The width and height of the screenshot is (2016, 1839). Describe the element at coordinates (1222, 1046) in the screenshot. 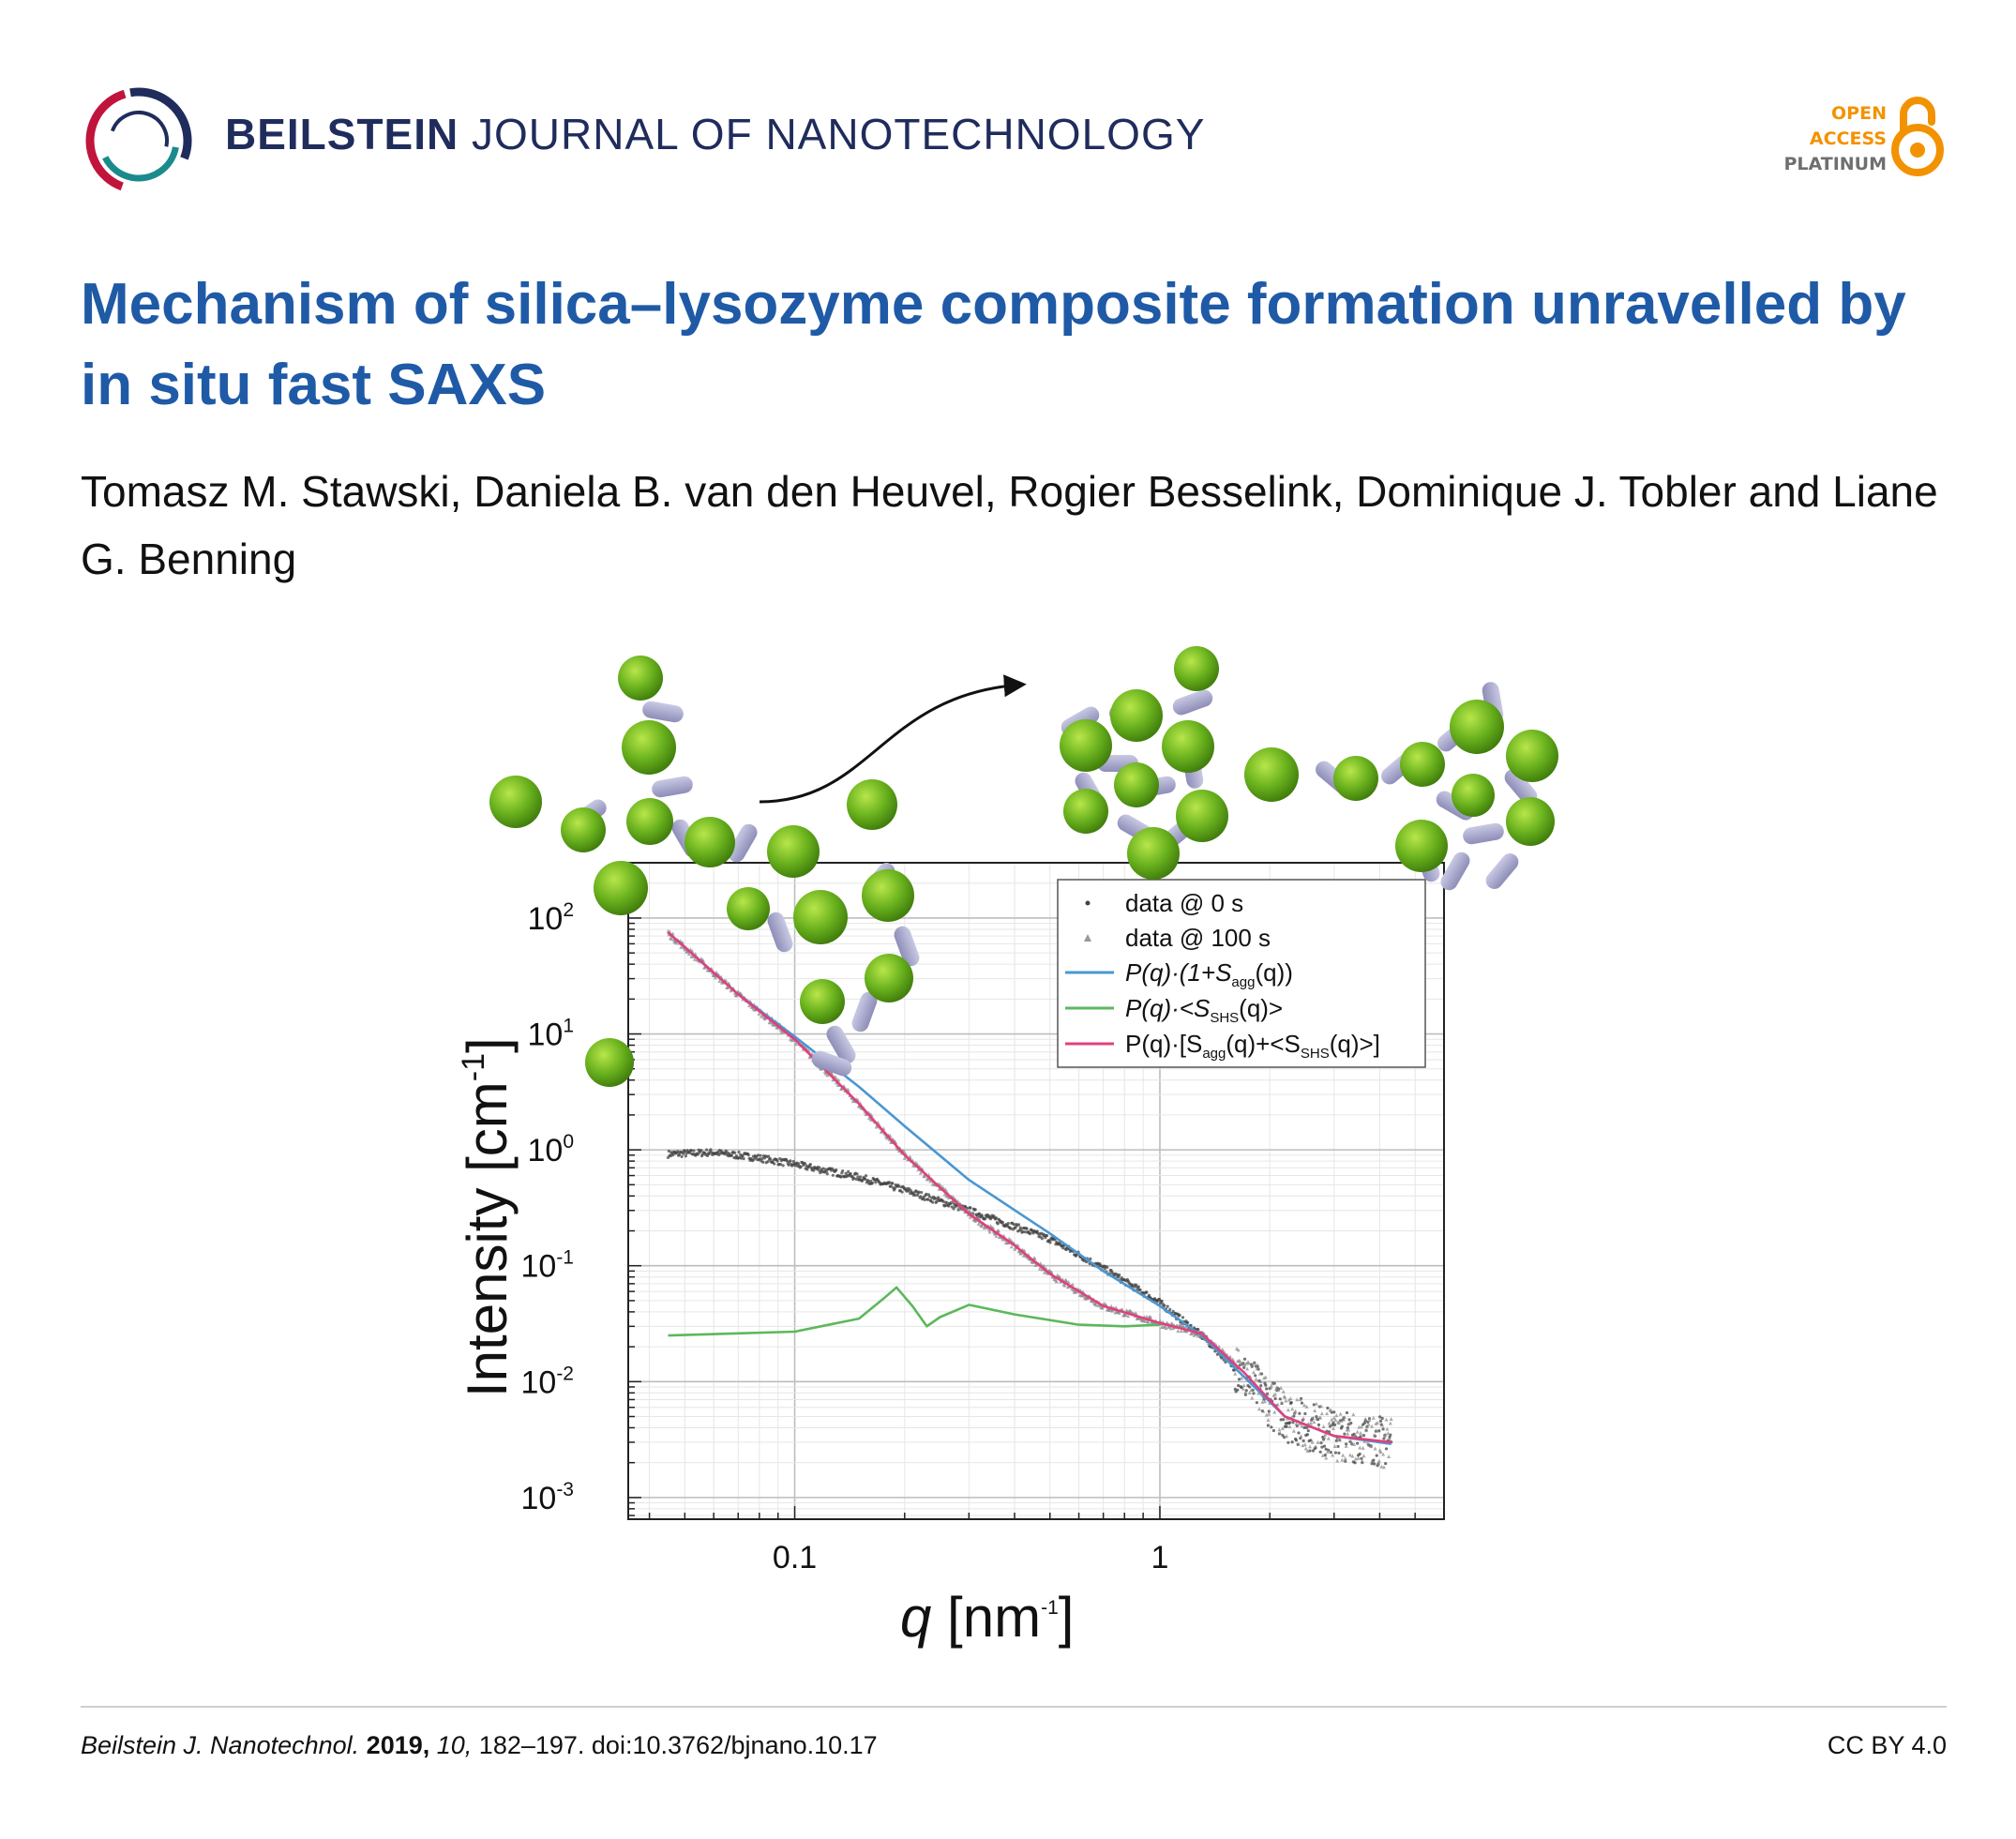

I see `legend-item-pink-model: P(q)·[Sagg(q)+<SSHS(q)>]` at that location.